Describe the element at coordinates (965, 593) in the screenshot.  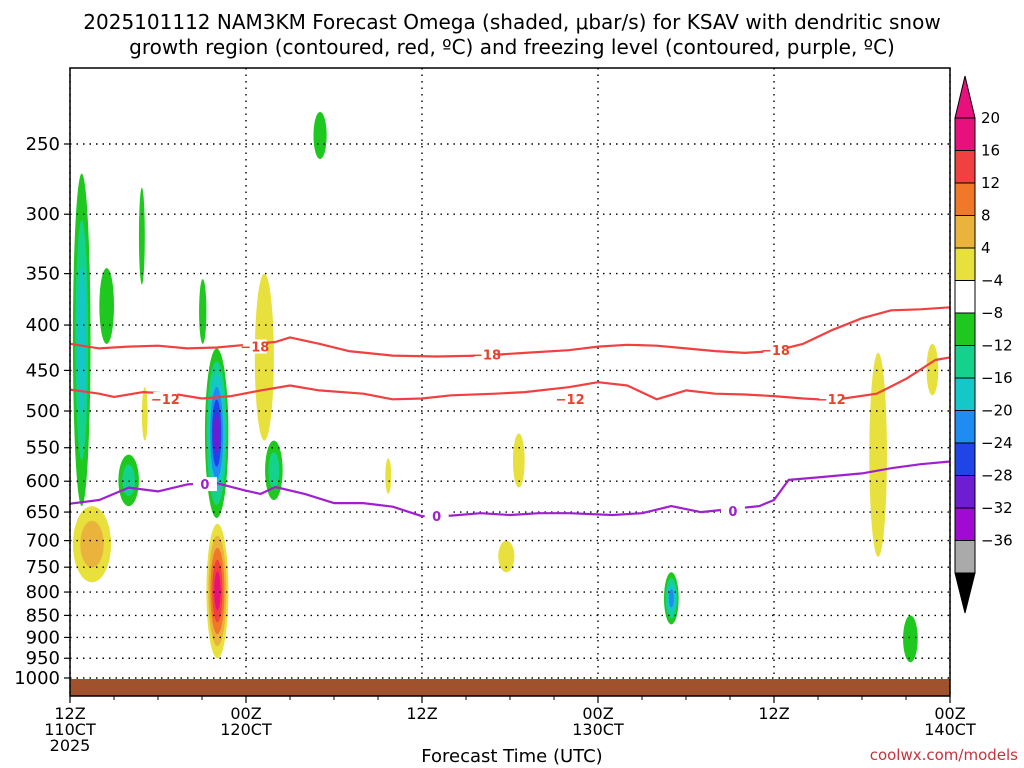
I see `colorbar-min-arrow` at that location.